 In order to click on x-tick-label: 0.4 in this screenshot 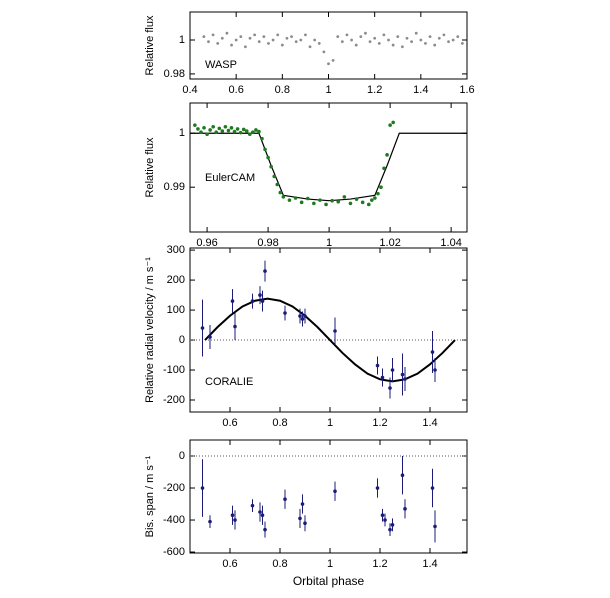, I will do `click(189, 90)`.